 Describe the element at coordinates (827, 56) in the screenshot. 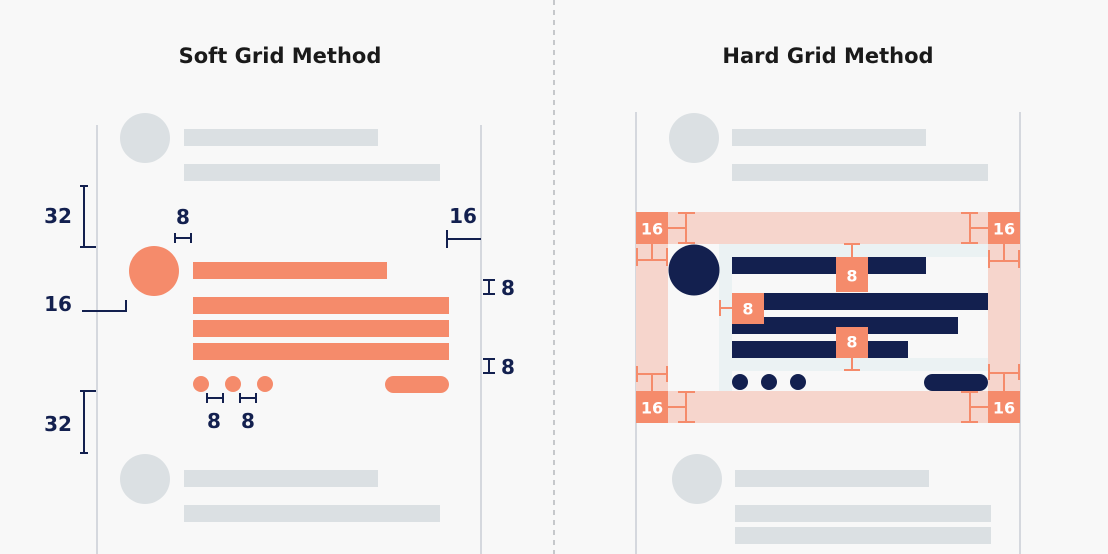

I see `hard-title: Hard Grid Method` at that location.